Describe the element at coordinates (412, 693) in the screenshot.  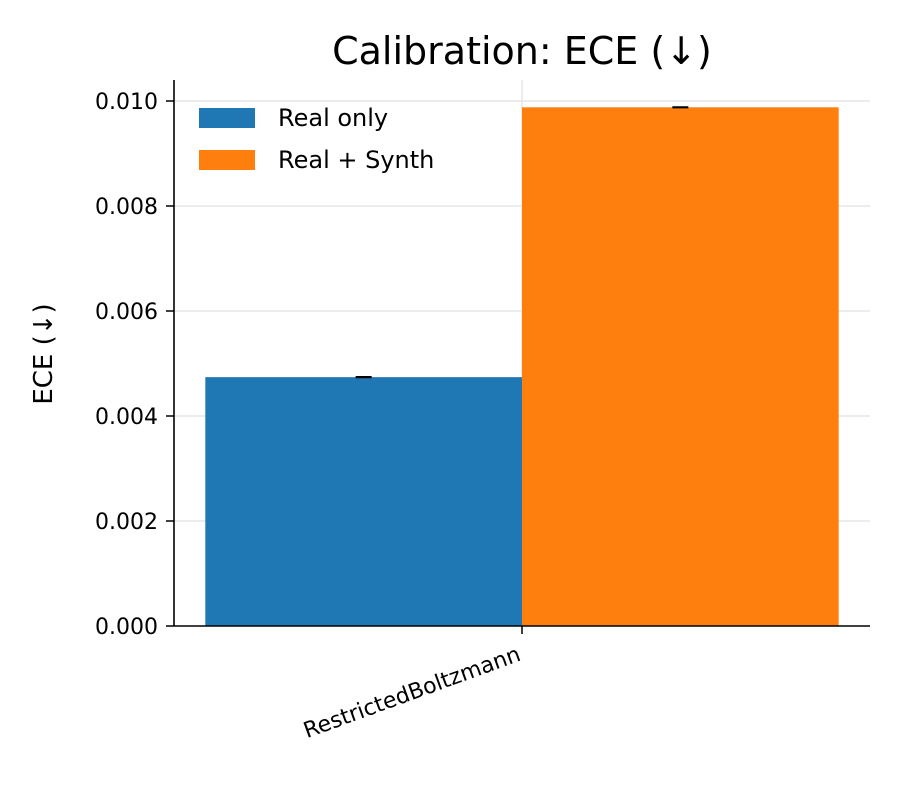
I see `x-tick-label: RestrictedBoltzmann` at that location.